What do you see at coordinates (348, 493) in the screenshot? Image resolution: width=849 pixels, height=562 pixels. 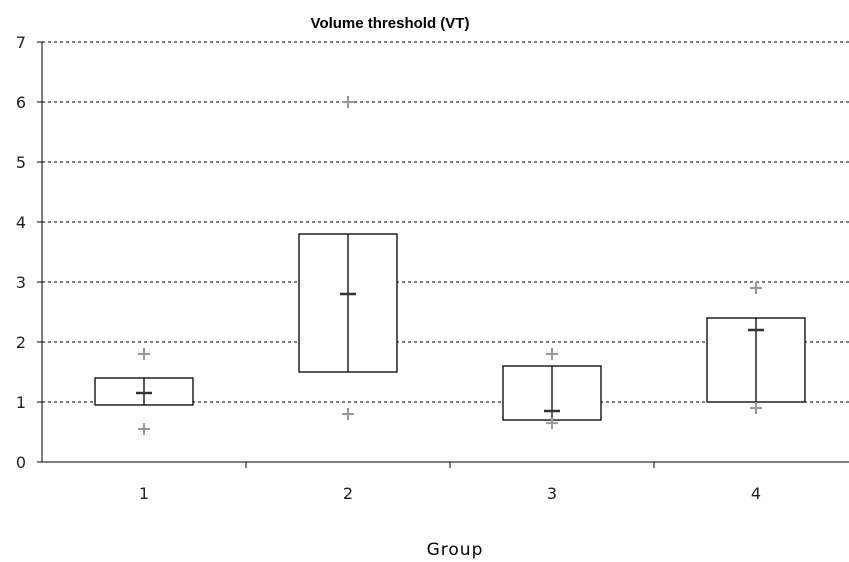 I see `x-tick-label: 2` at bounding box center [348, 493].